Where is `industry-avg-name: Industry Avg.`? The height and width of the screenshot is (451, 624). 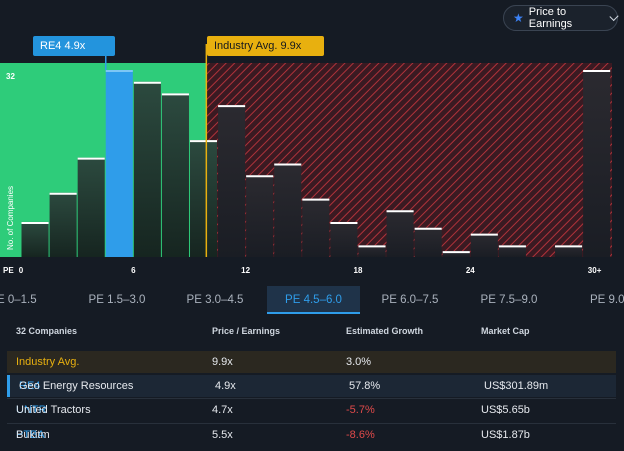
industry-avg-name: Industry Avg. is located at coordinates (48, 362).